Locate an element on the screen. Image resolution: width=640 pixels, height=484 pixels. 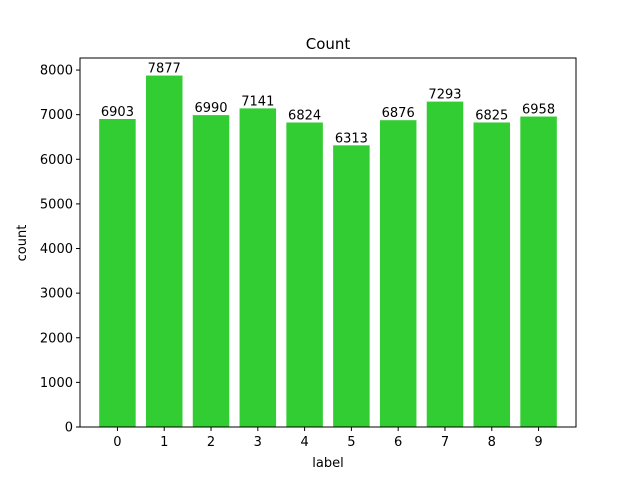
data-label-9: 6958 is located at coordinates (538, 110).